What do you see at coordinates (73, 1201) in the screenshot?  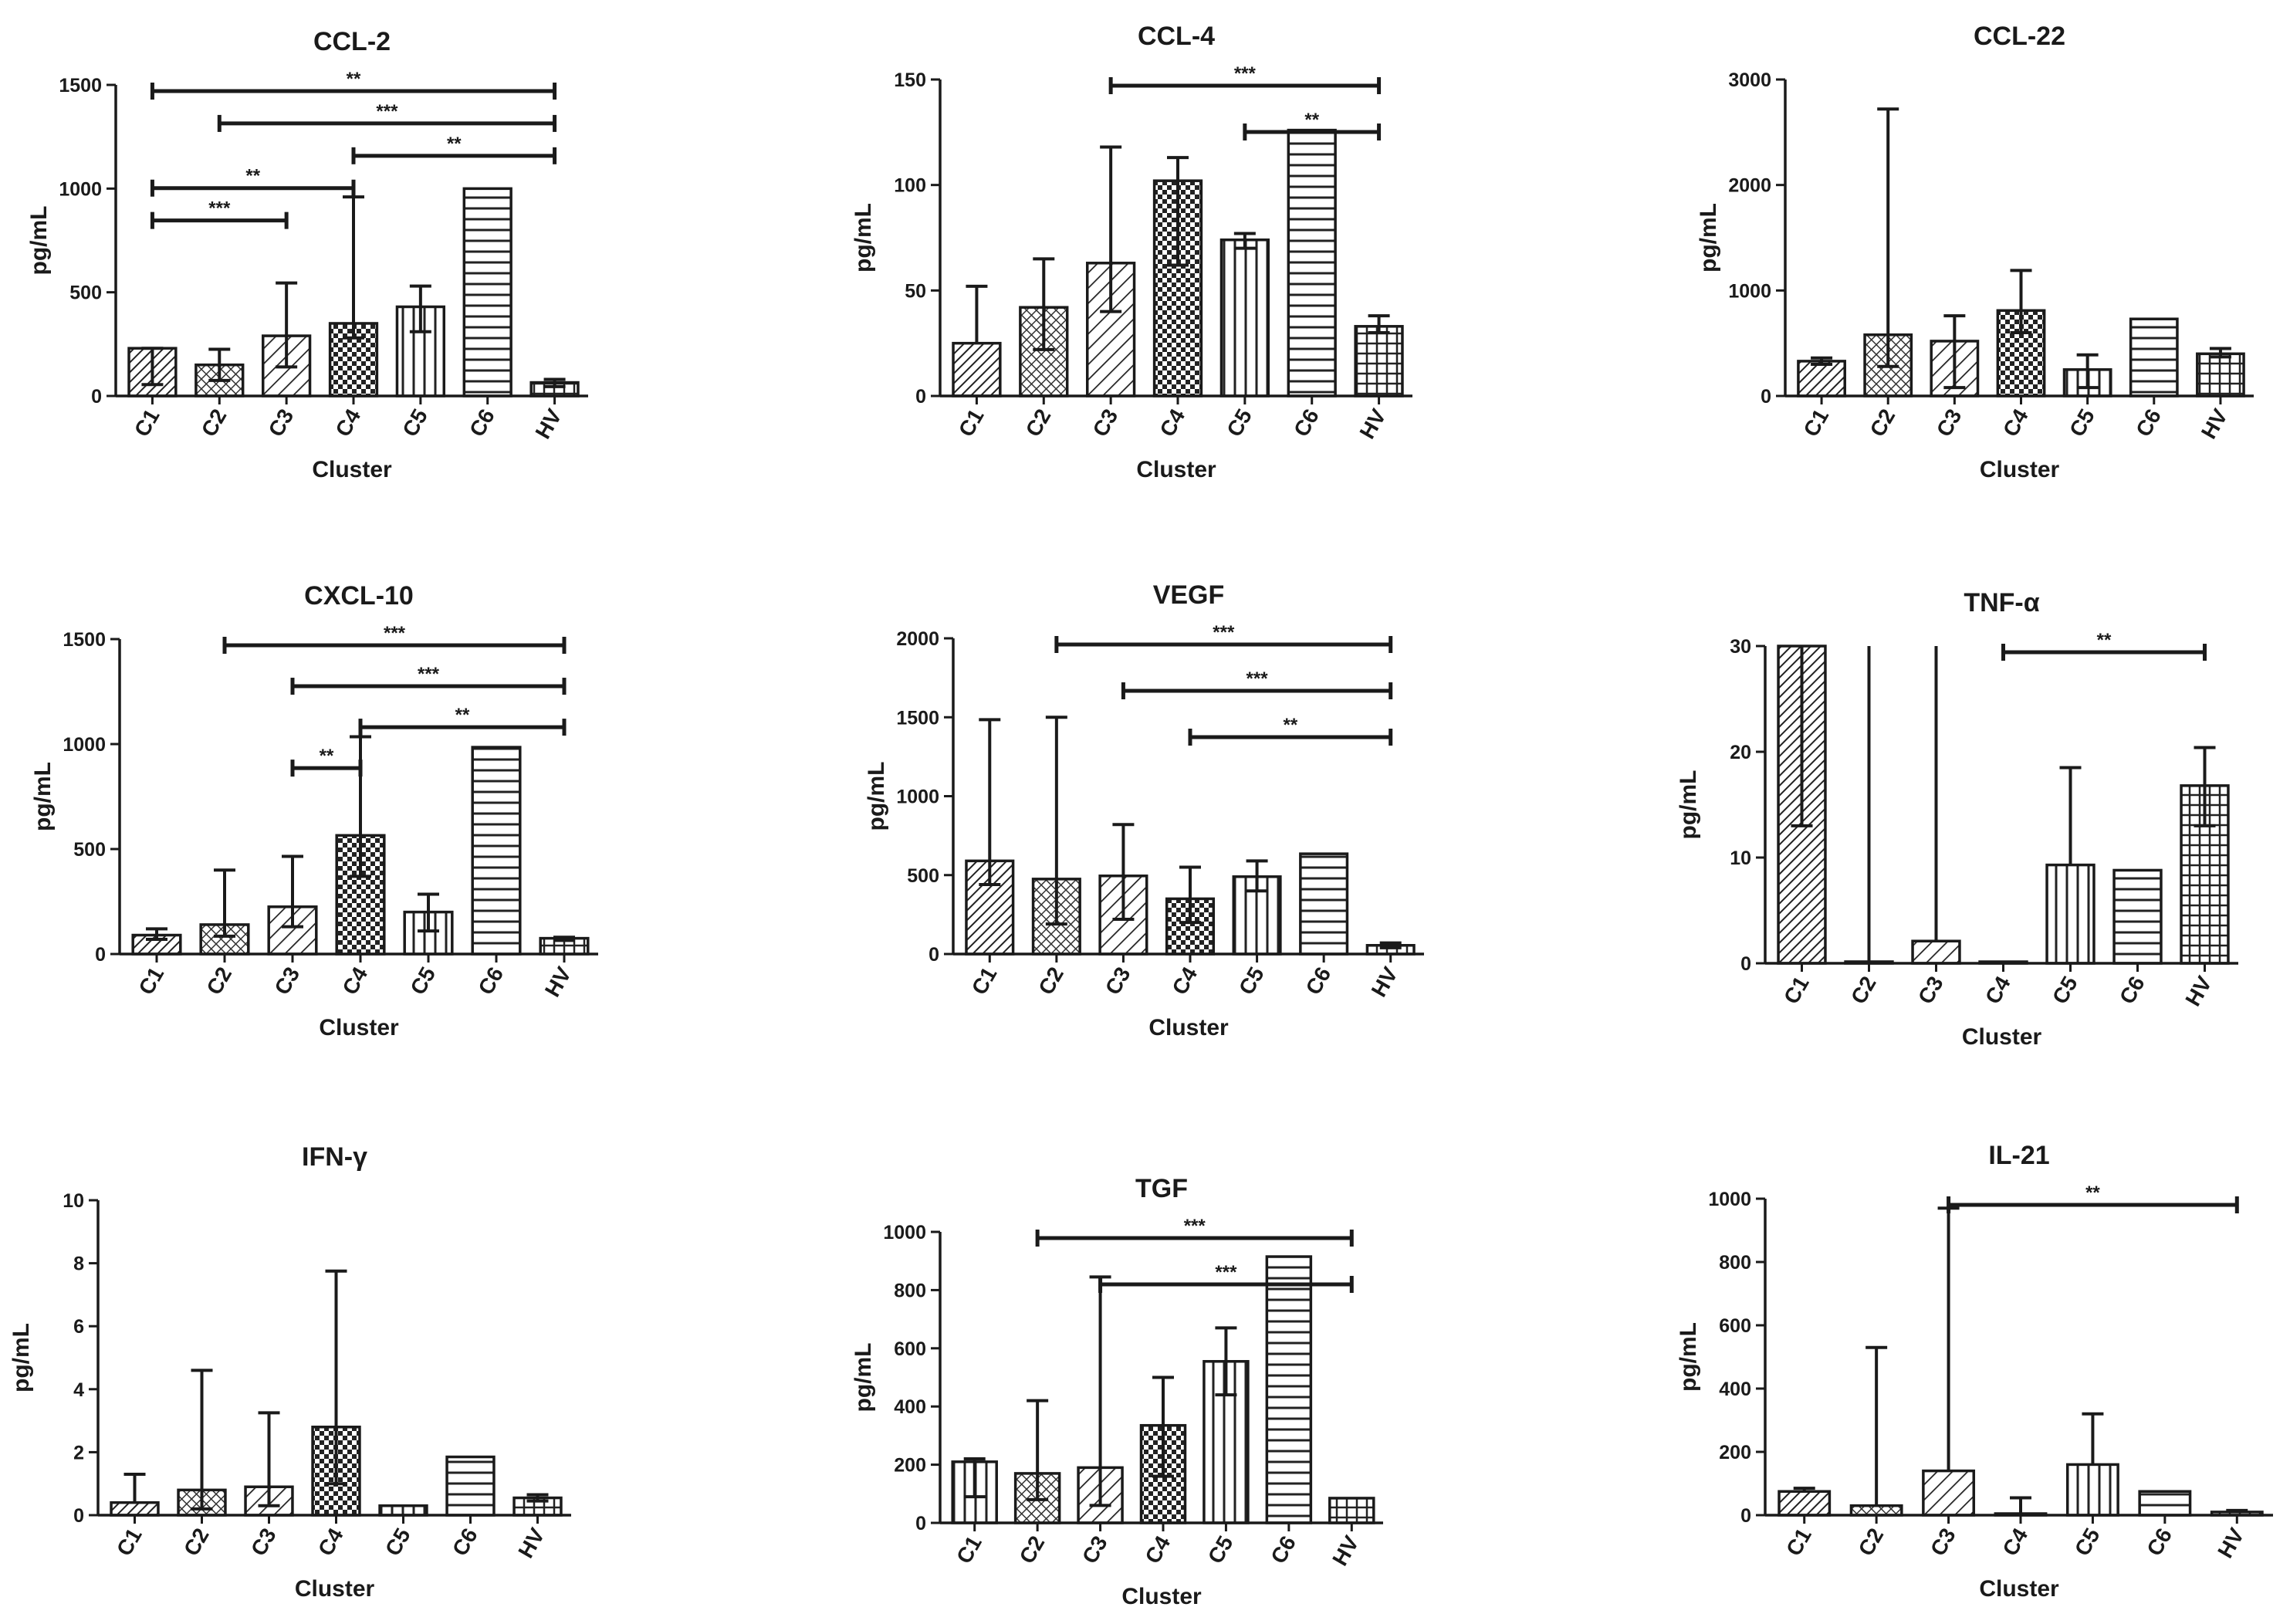 I see `y-tick-label: 10` at bounding box center [73, 1201].